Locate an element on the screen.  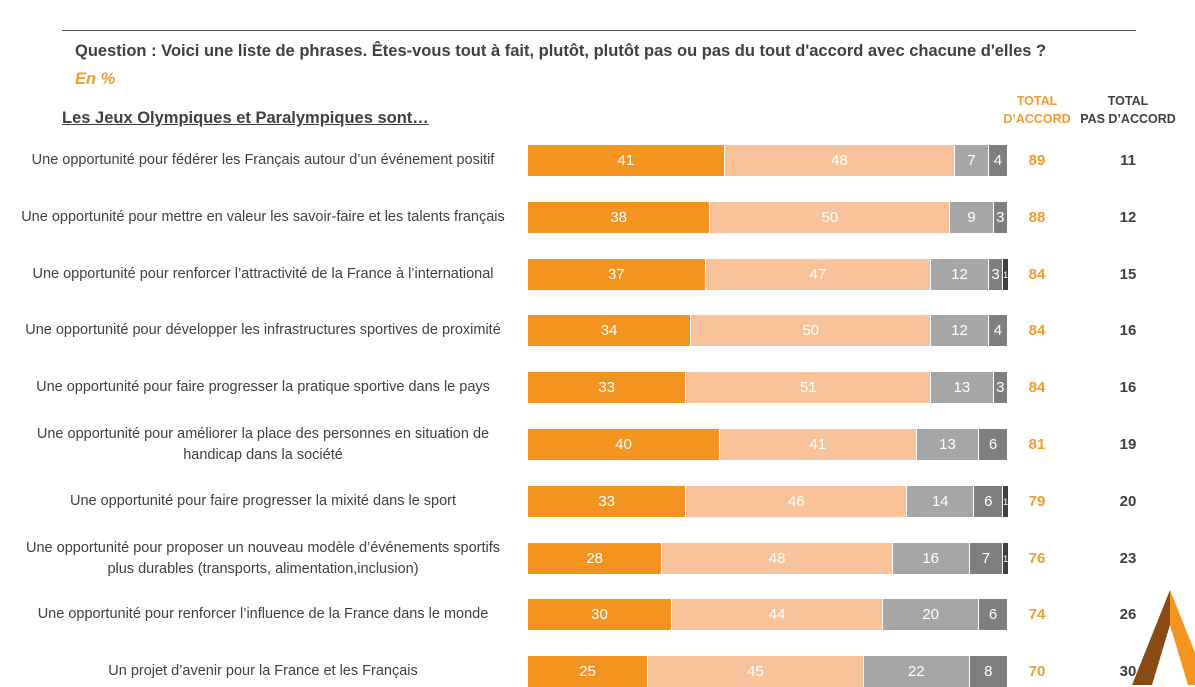
seg-value-label: 20 is located at coordinates (931, 614).